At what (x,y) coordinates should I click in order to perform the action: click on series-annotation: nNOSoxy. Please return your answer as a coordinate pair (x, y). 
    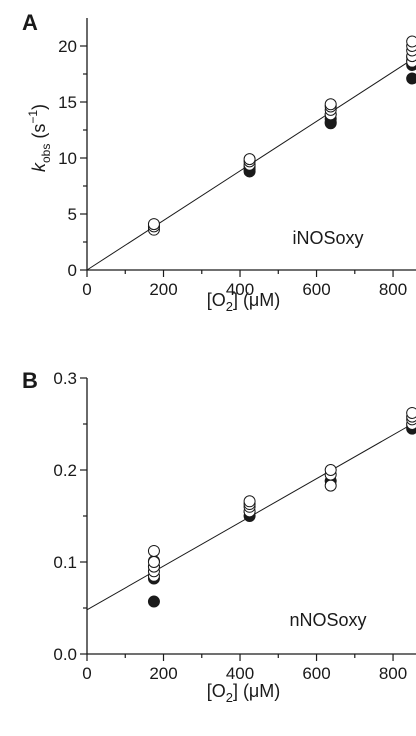
    Looking at the image, I should click on (327, 620).